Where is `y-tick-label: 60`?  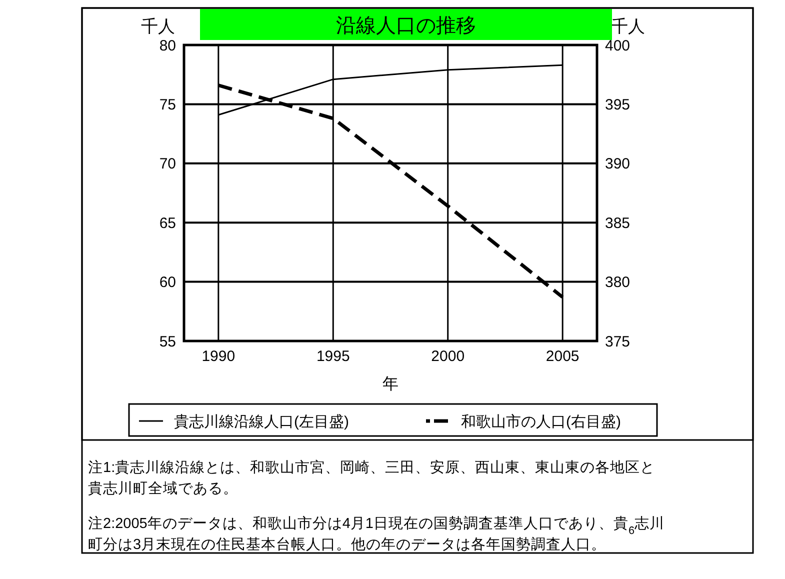 y-tick-label: 60 is located at coordinates (167, 283).